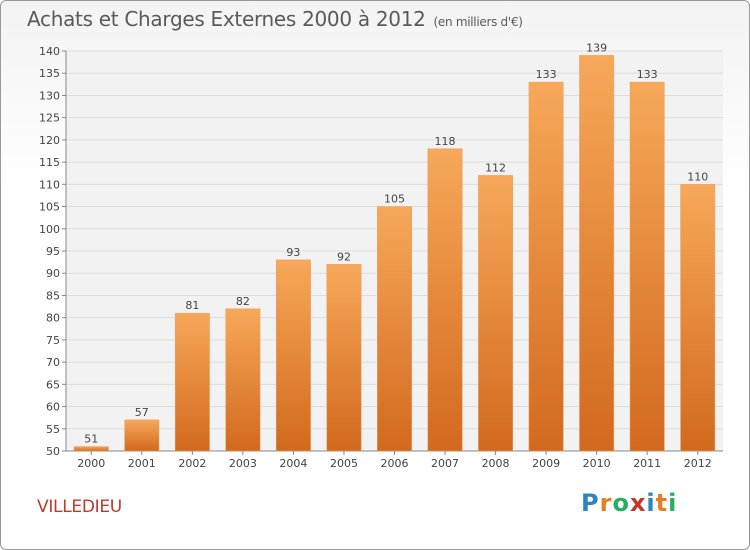 Image resolution: width=750 pixels, height=550 pixels. What do you see at coordinates (49, 162) in the screenshot?
I see `y-tick-label: 115` at bounding box center [49, 162].